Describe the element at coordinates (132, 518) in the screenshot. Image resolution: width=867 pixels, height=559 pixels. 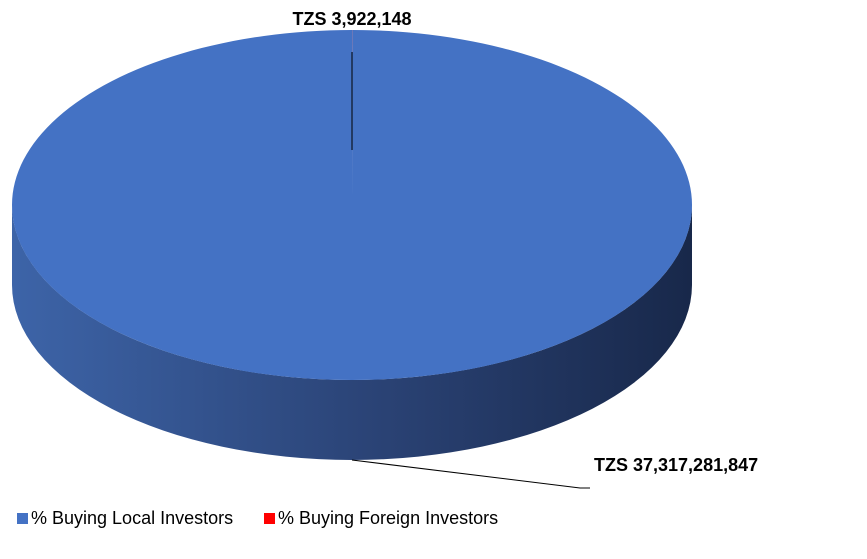
I see `legend-label: % Buying Local Investors` at that location.